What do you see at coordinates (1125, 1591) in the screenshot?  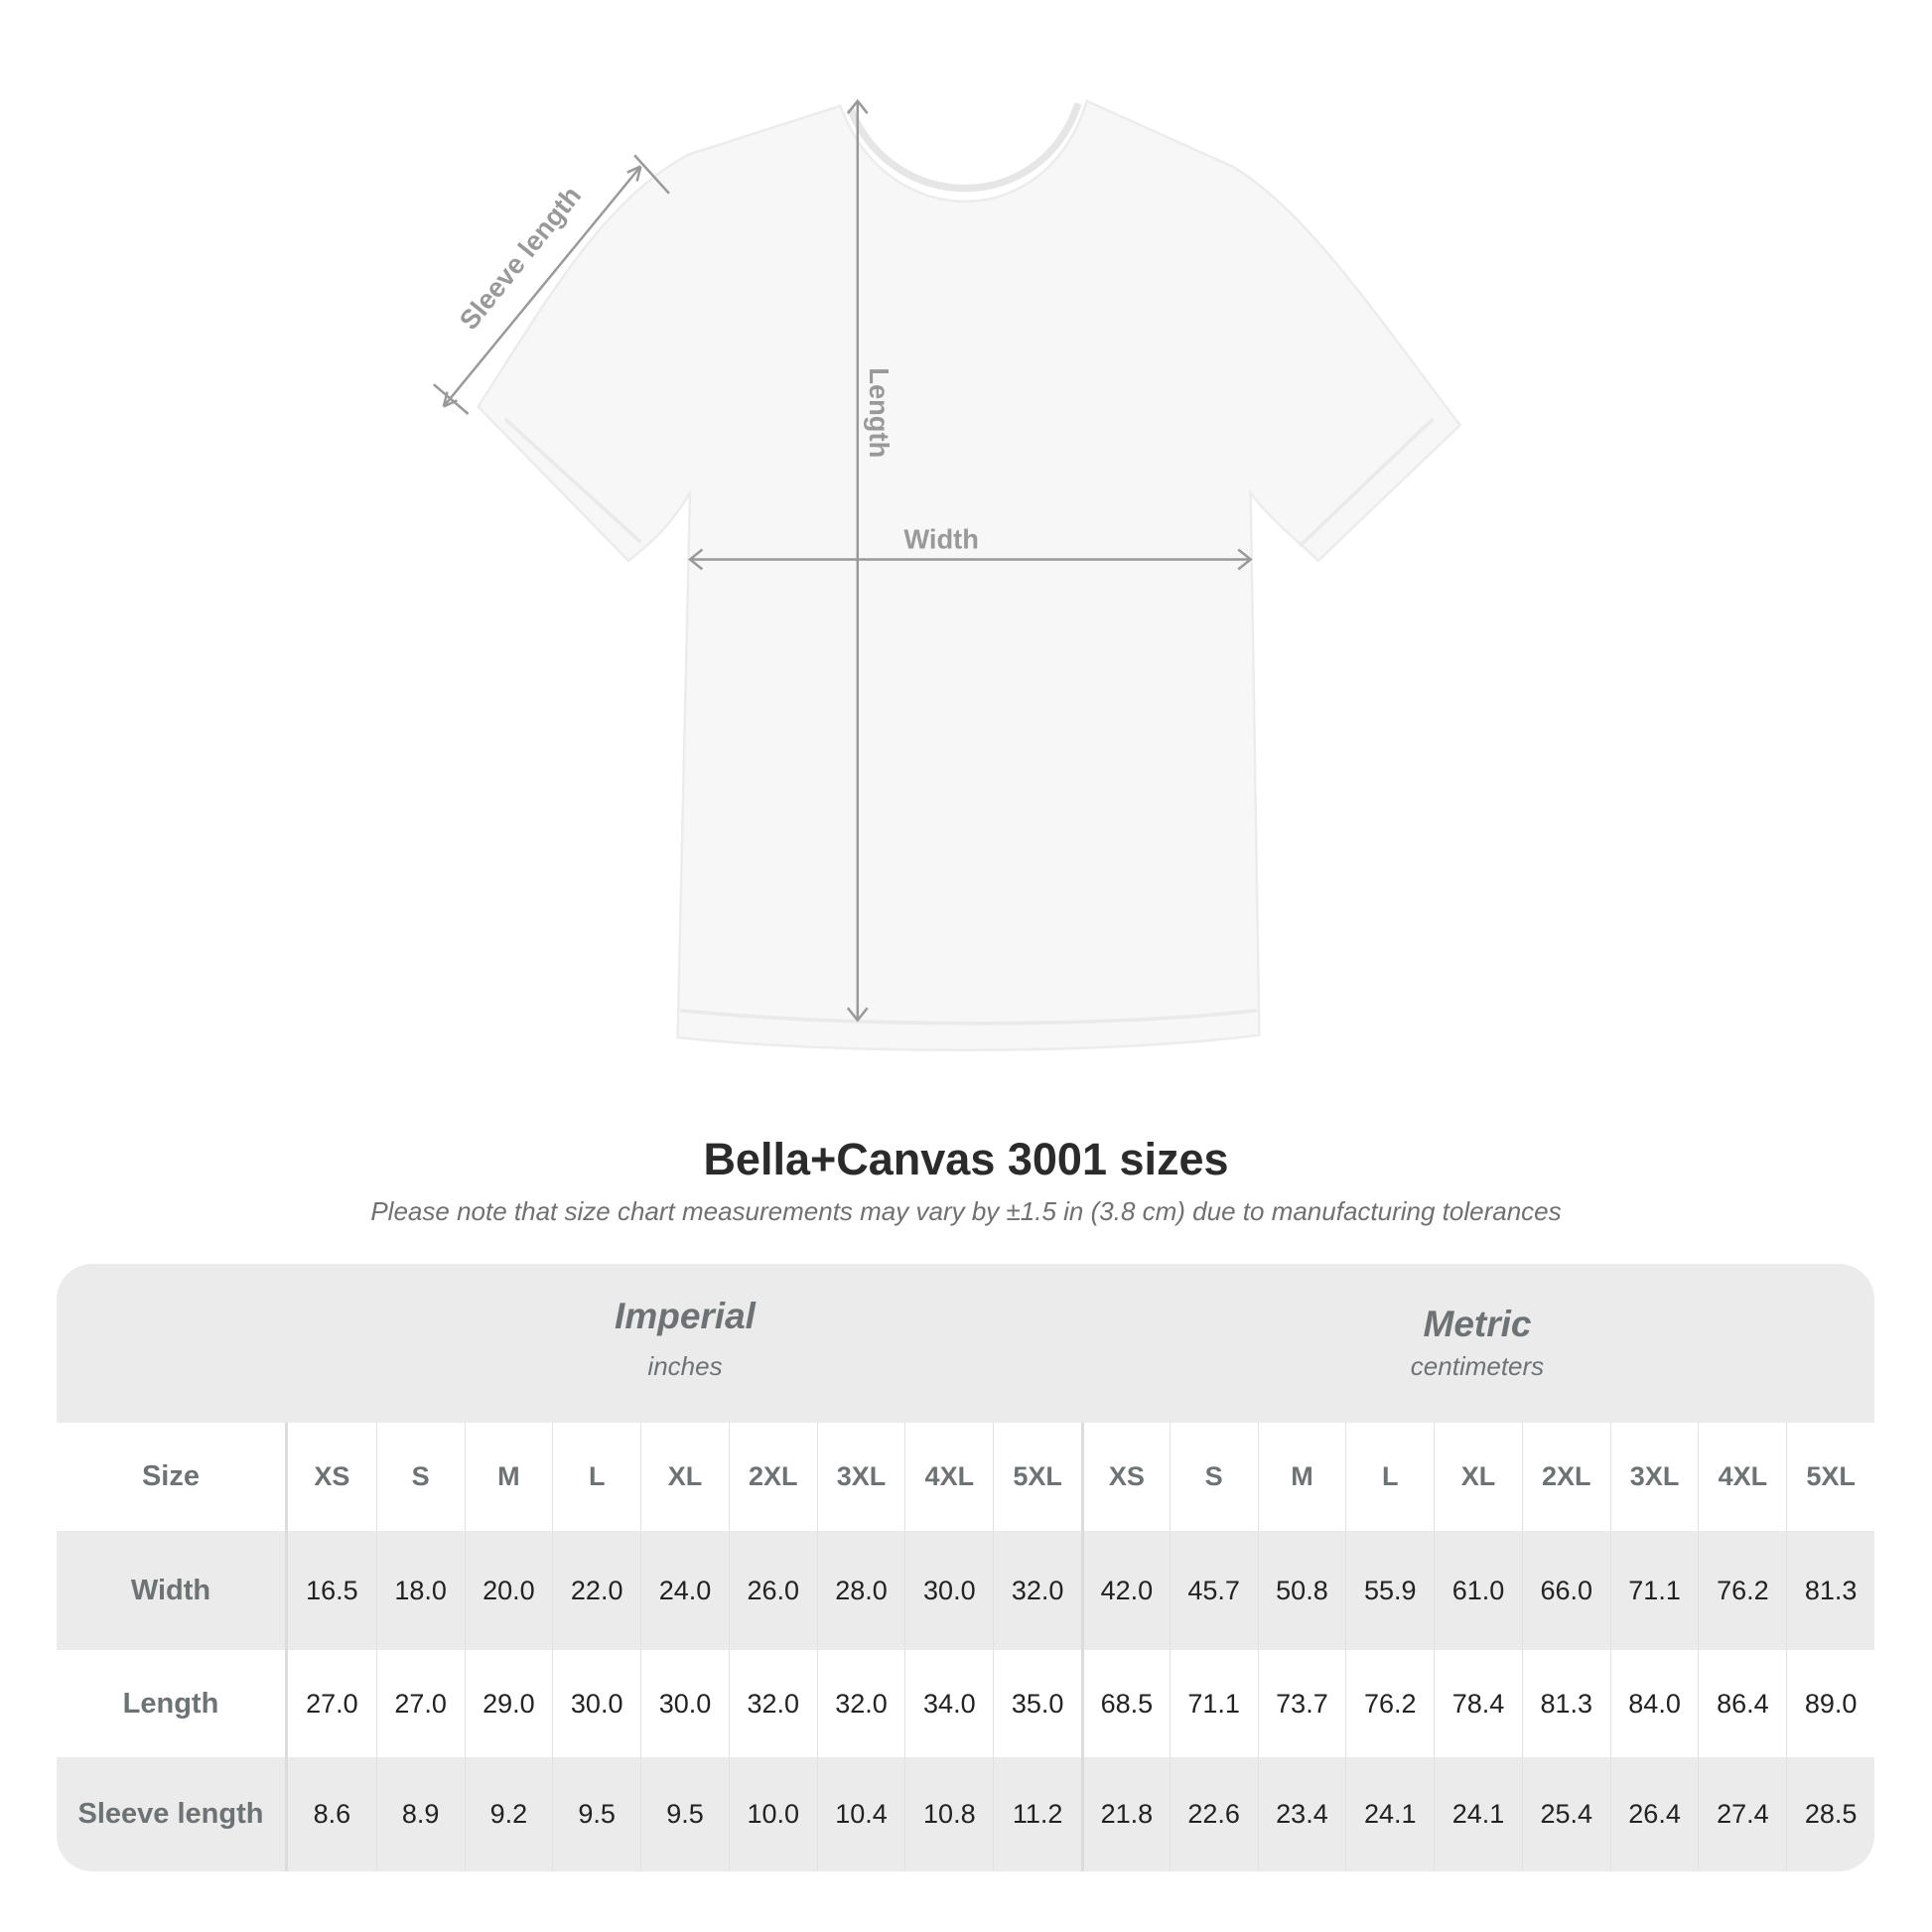 I see `value-cell: 42.0` at bounding box center [1125, 1591].